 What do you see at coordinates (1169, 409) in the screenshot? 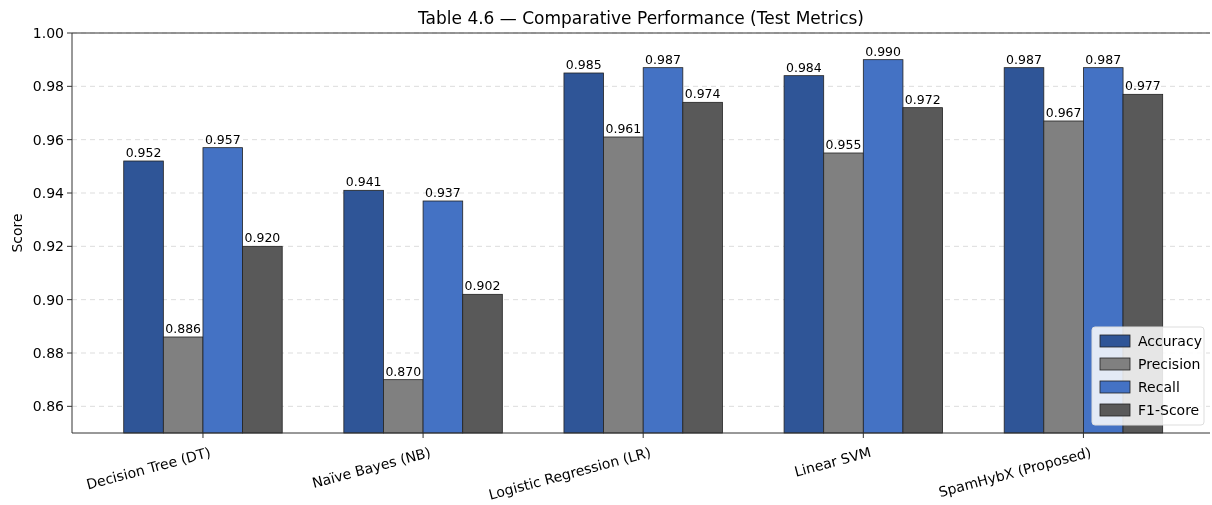
I see `legend-label: F1-Score` at bounding box center [1169, 409].